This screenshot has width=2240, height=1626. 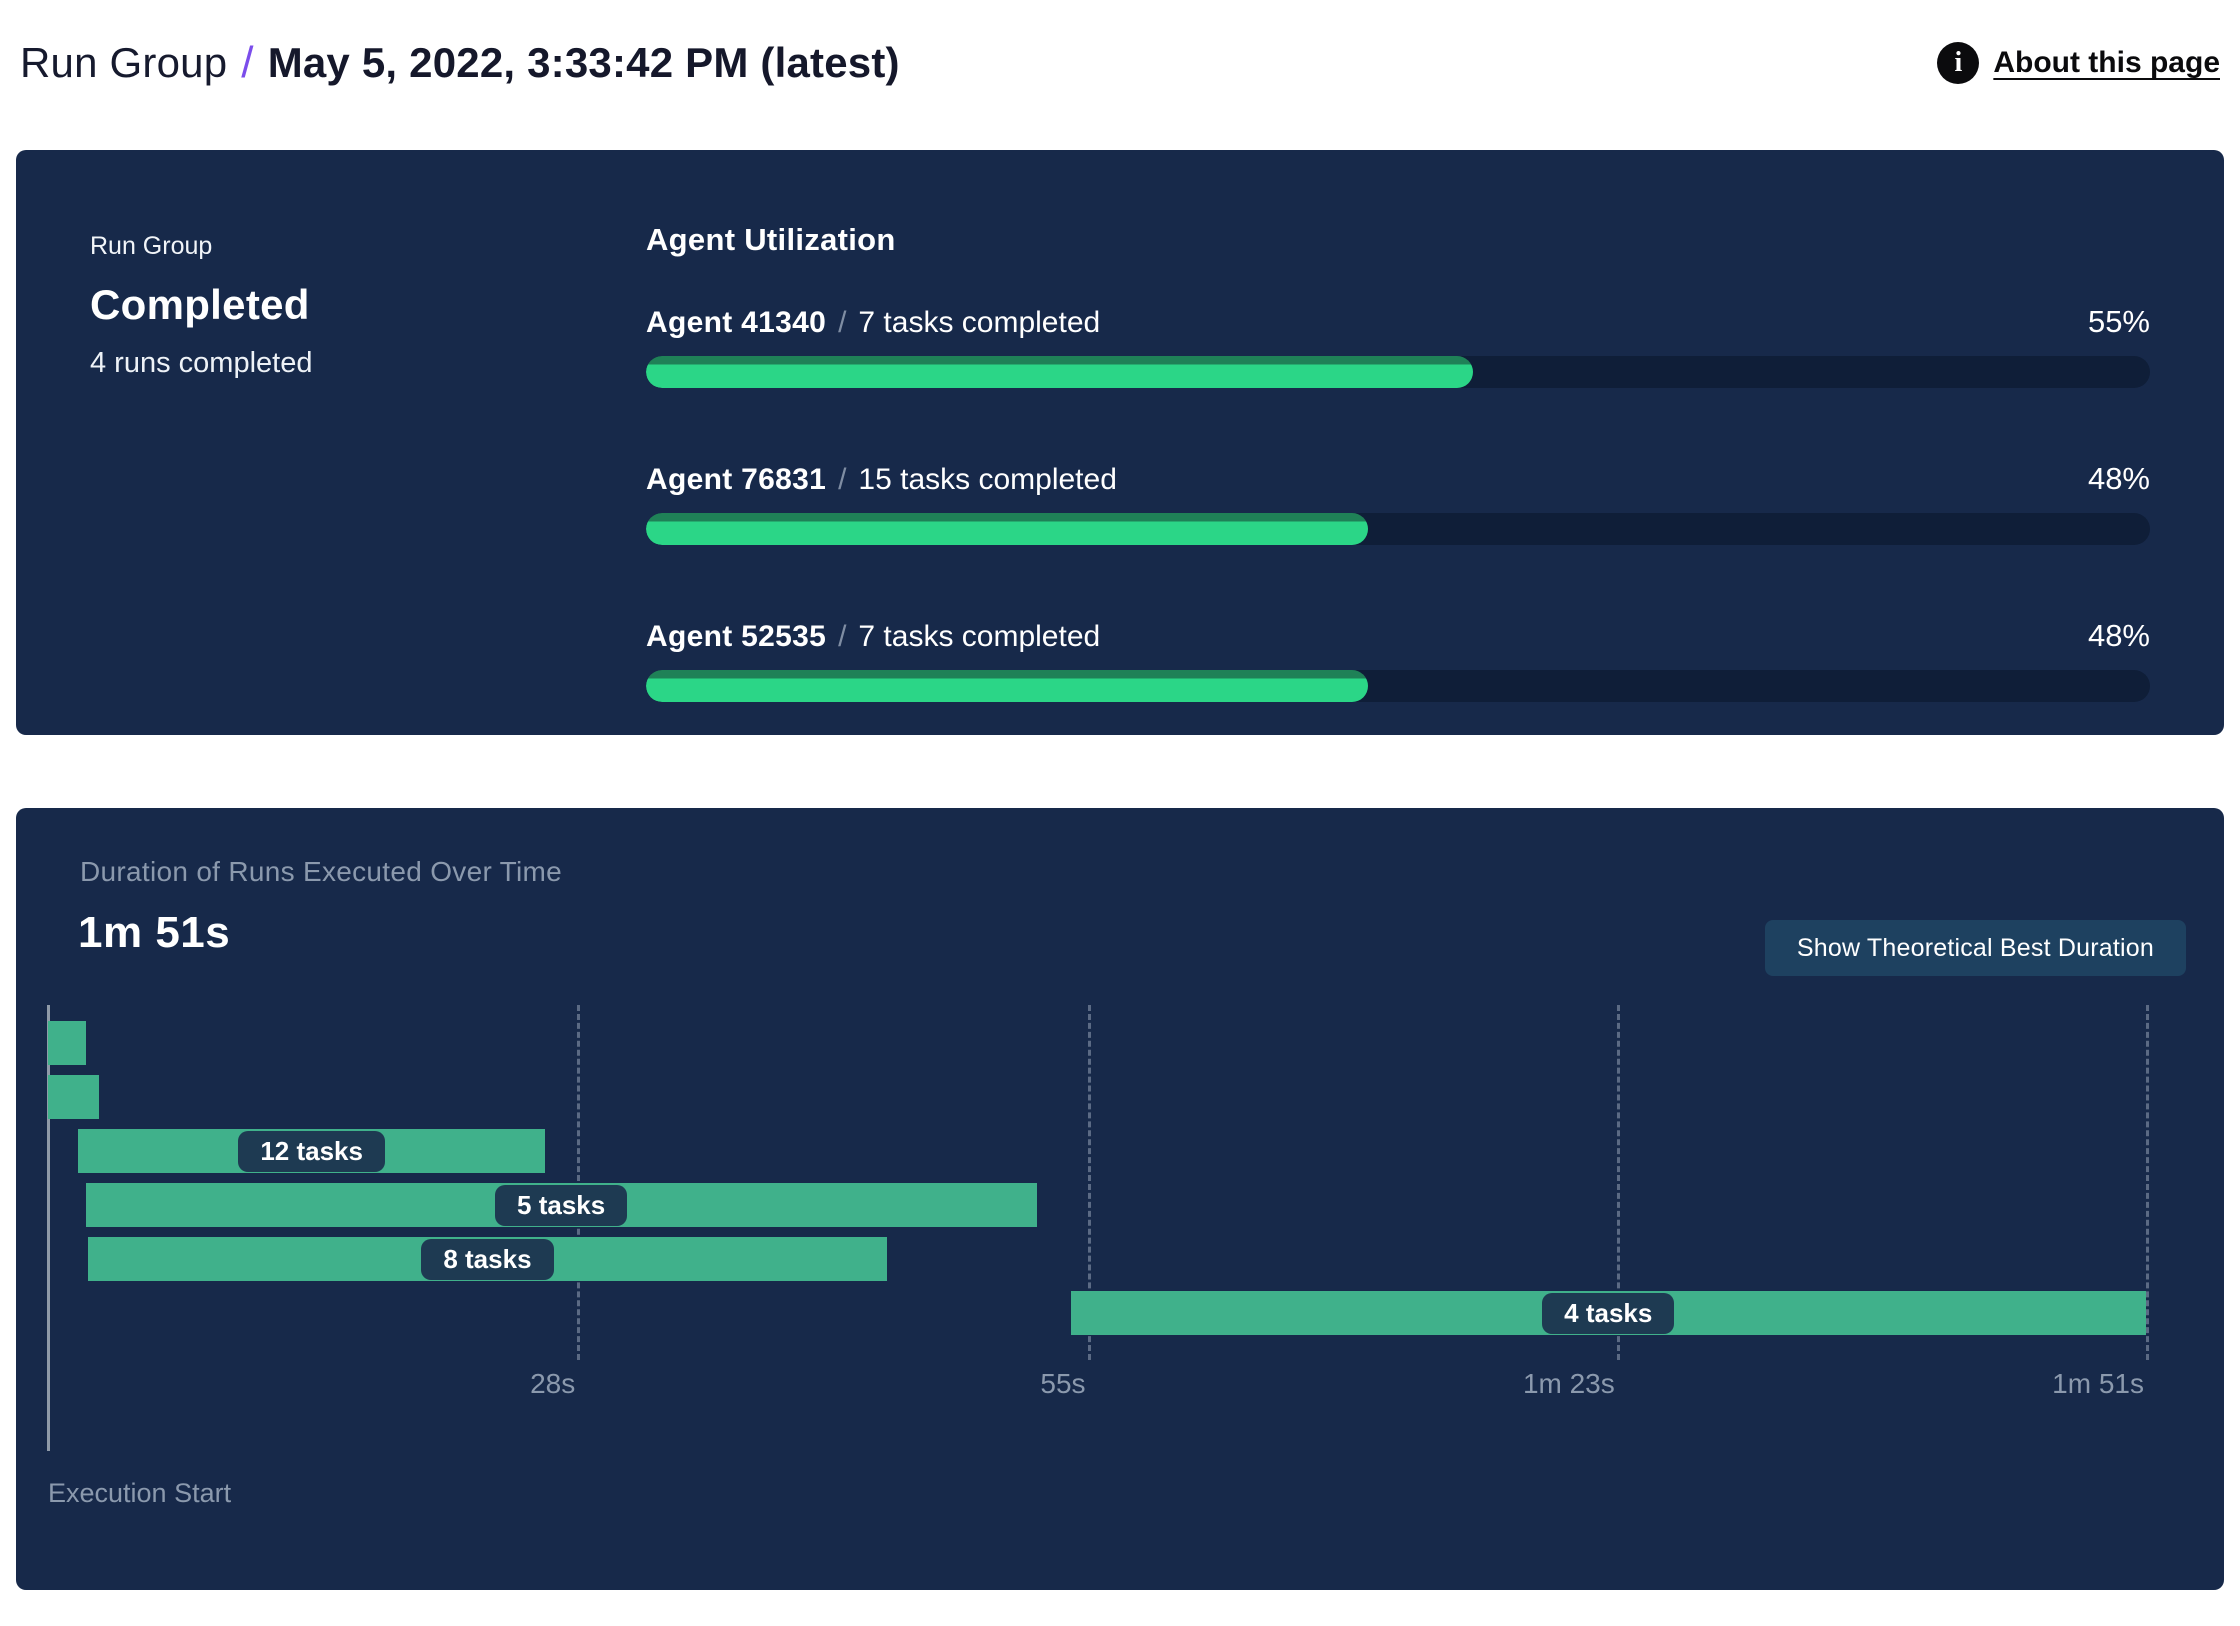 What do you see at coordinates (2106, 62) in the screenshot?
I see `about-this-page-link: About this page` at bounding box center [2106, 62].